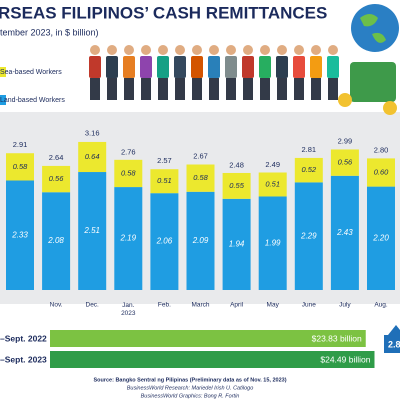  I want to click on chart-title: RSEAS FILIPINOS’ CASH REMITTANCES, so click(163, 12).